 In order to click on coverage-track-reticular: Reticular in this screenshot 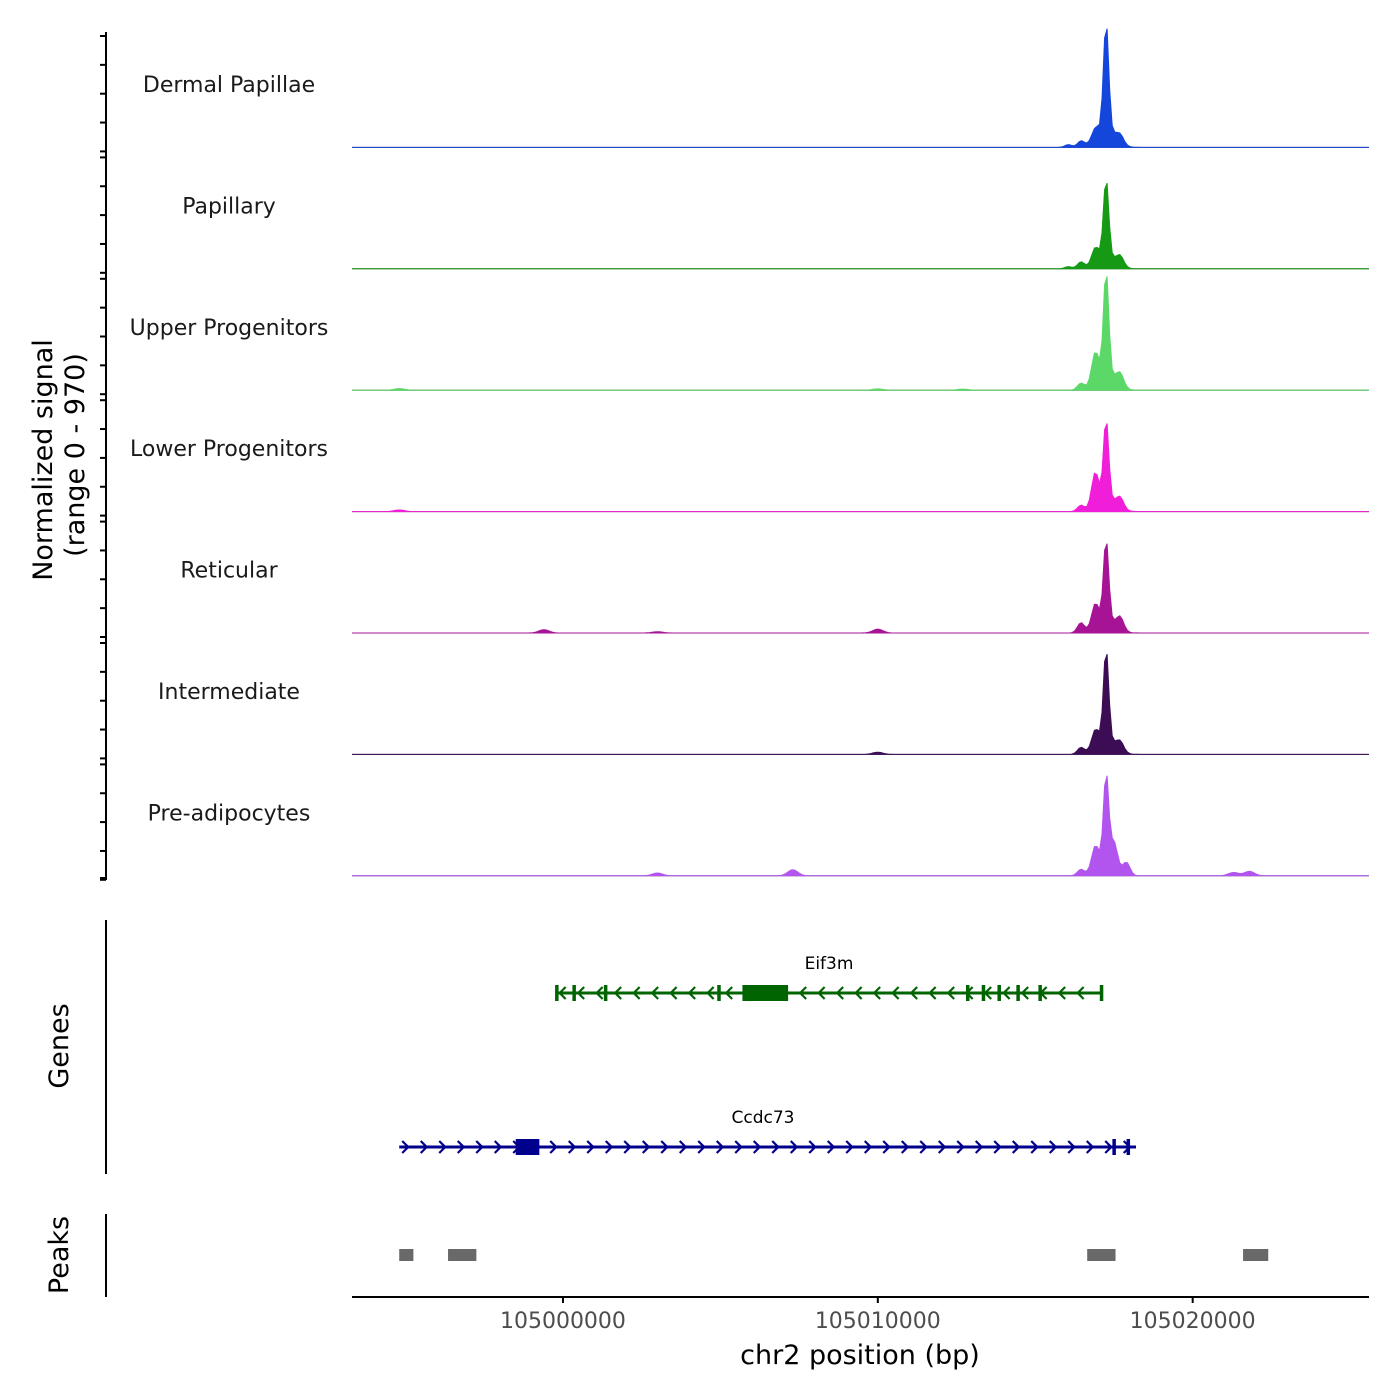, I will do `click(774, 588)`.